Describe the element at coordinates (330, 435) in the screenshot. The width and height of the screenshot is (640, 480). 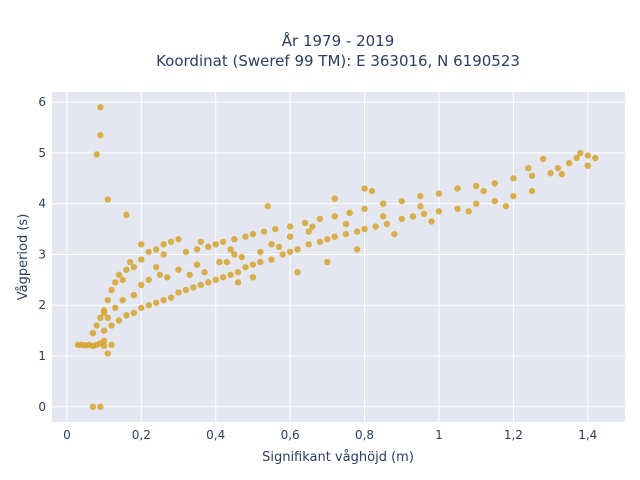
I see `x-tick-labels: 0 0,2 0,4 0,6 0,8 1 1,2 1,4` at that location.